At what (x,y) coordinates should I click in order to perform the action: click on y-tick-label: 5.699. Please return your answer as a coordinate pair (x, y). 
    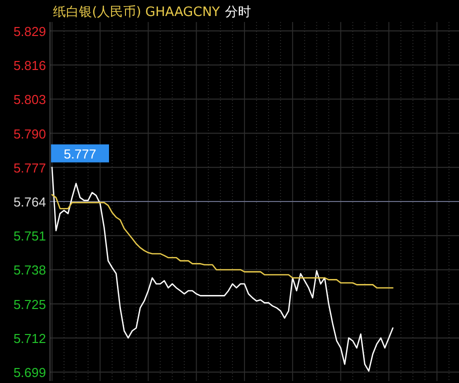
    Looking at the image, I should click on (29, 372).